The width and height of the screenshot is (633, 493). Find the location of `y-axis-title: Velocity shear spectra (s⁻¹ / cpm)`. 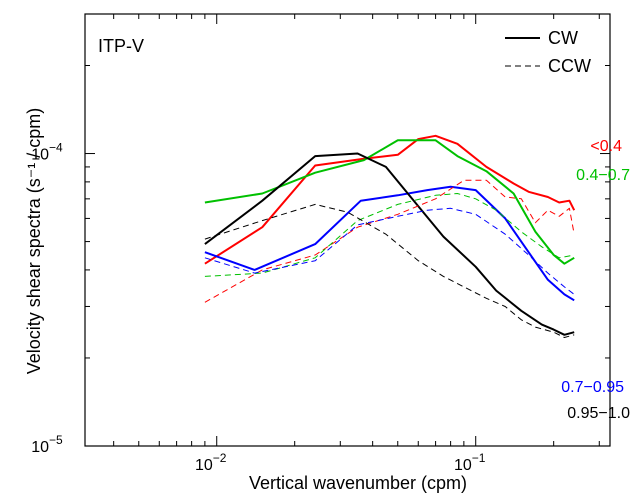

y-axis-title: Velocity shear spectra (s⁻¹ / cpm) is located at coordinates (34, 241).